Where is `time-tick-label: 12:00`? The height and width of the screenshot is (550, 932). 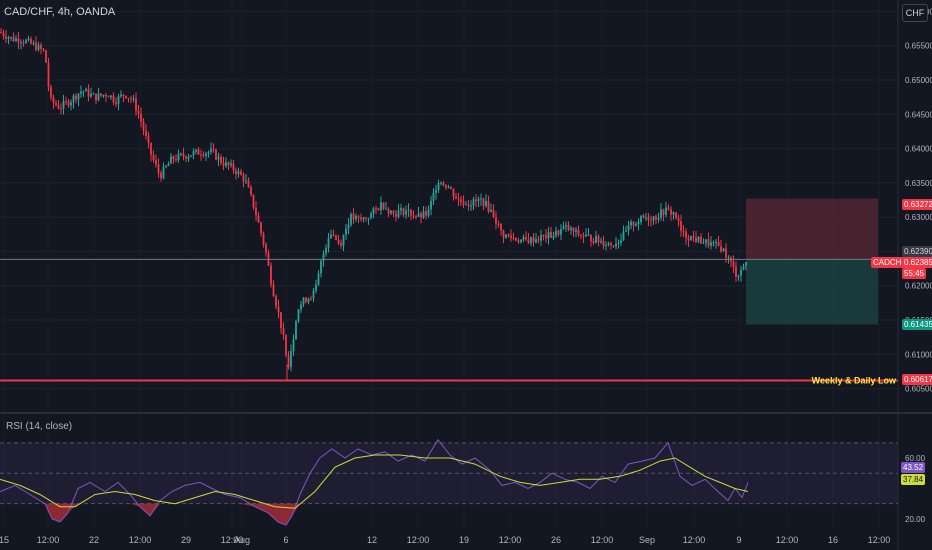
time-tick-label: 12:00 is located at coordinates (140, 540).